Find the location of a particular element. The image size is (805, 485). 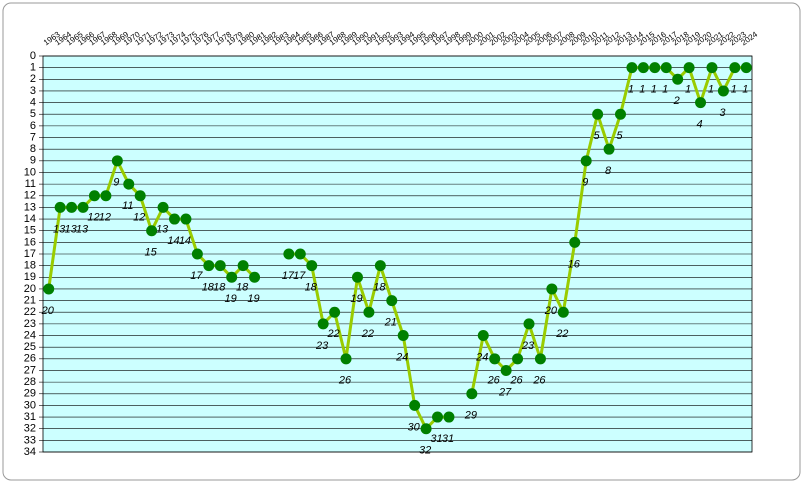

data-label: 17 is located at coordinates (299, 276).